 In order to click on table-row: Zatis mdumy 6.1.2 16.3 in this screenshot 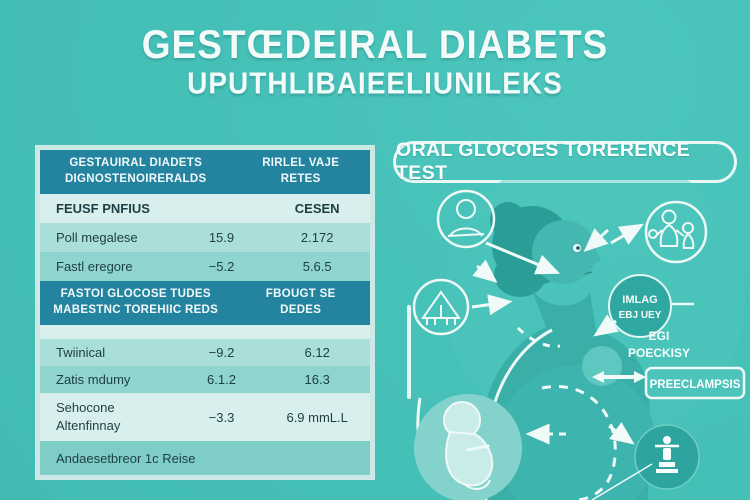, I will do `click(205, 379)`.